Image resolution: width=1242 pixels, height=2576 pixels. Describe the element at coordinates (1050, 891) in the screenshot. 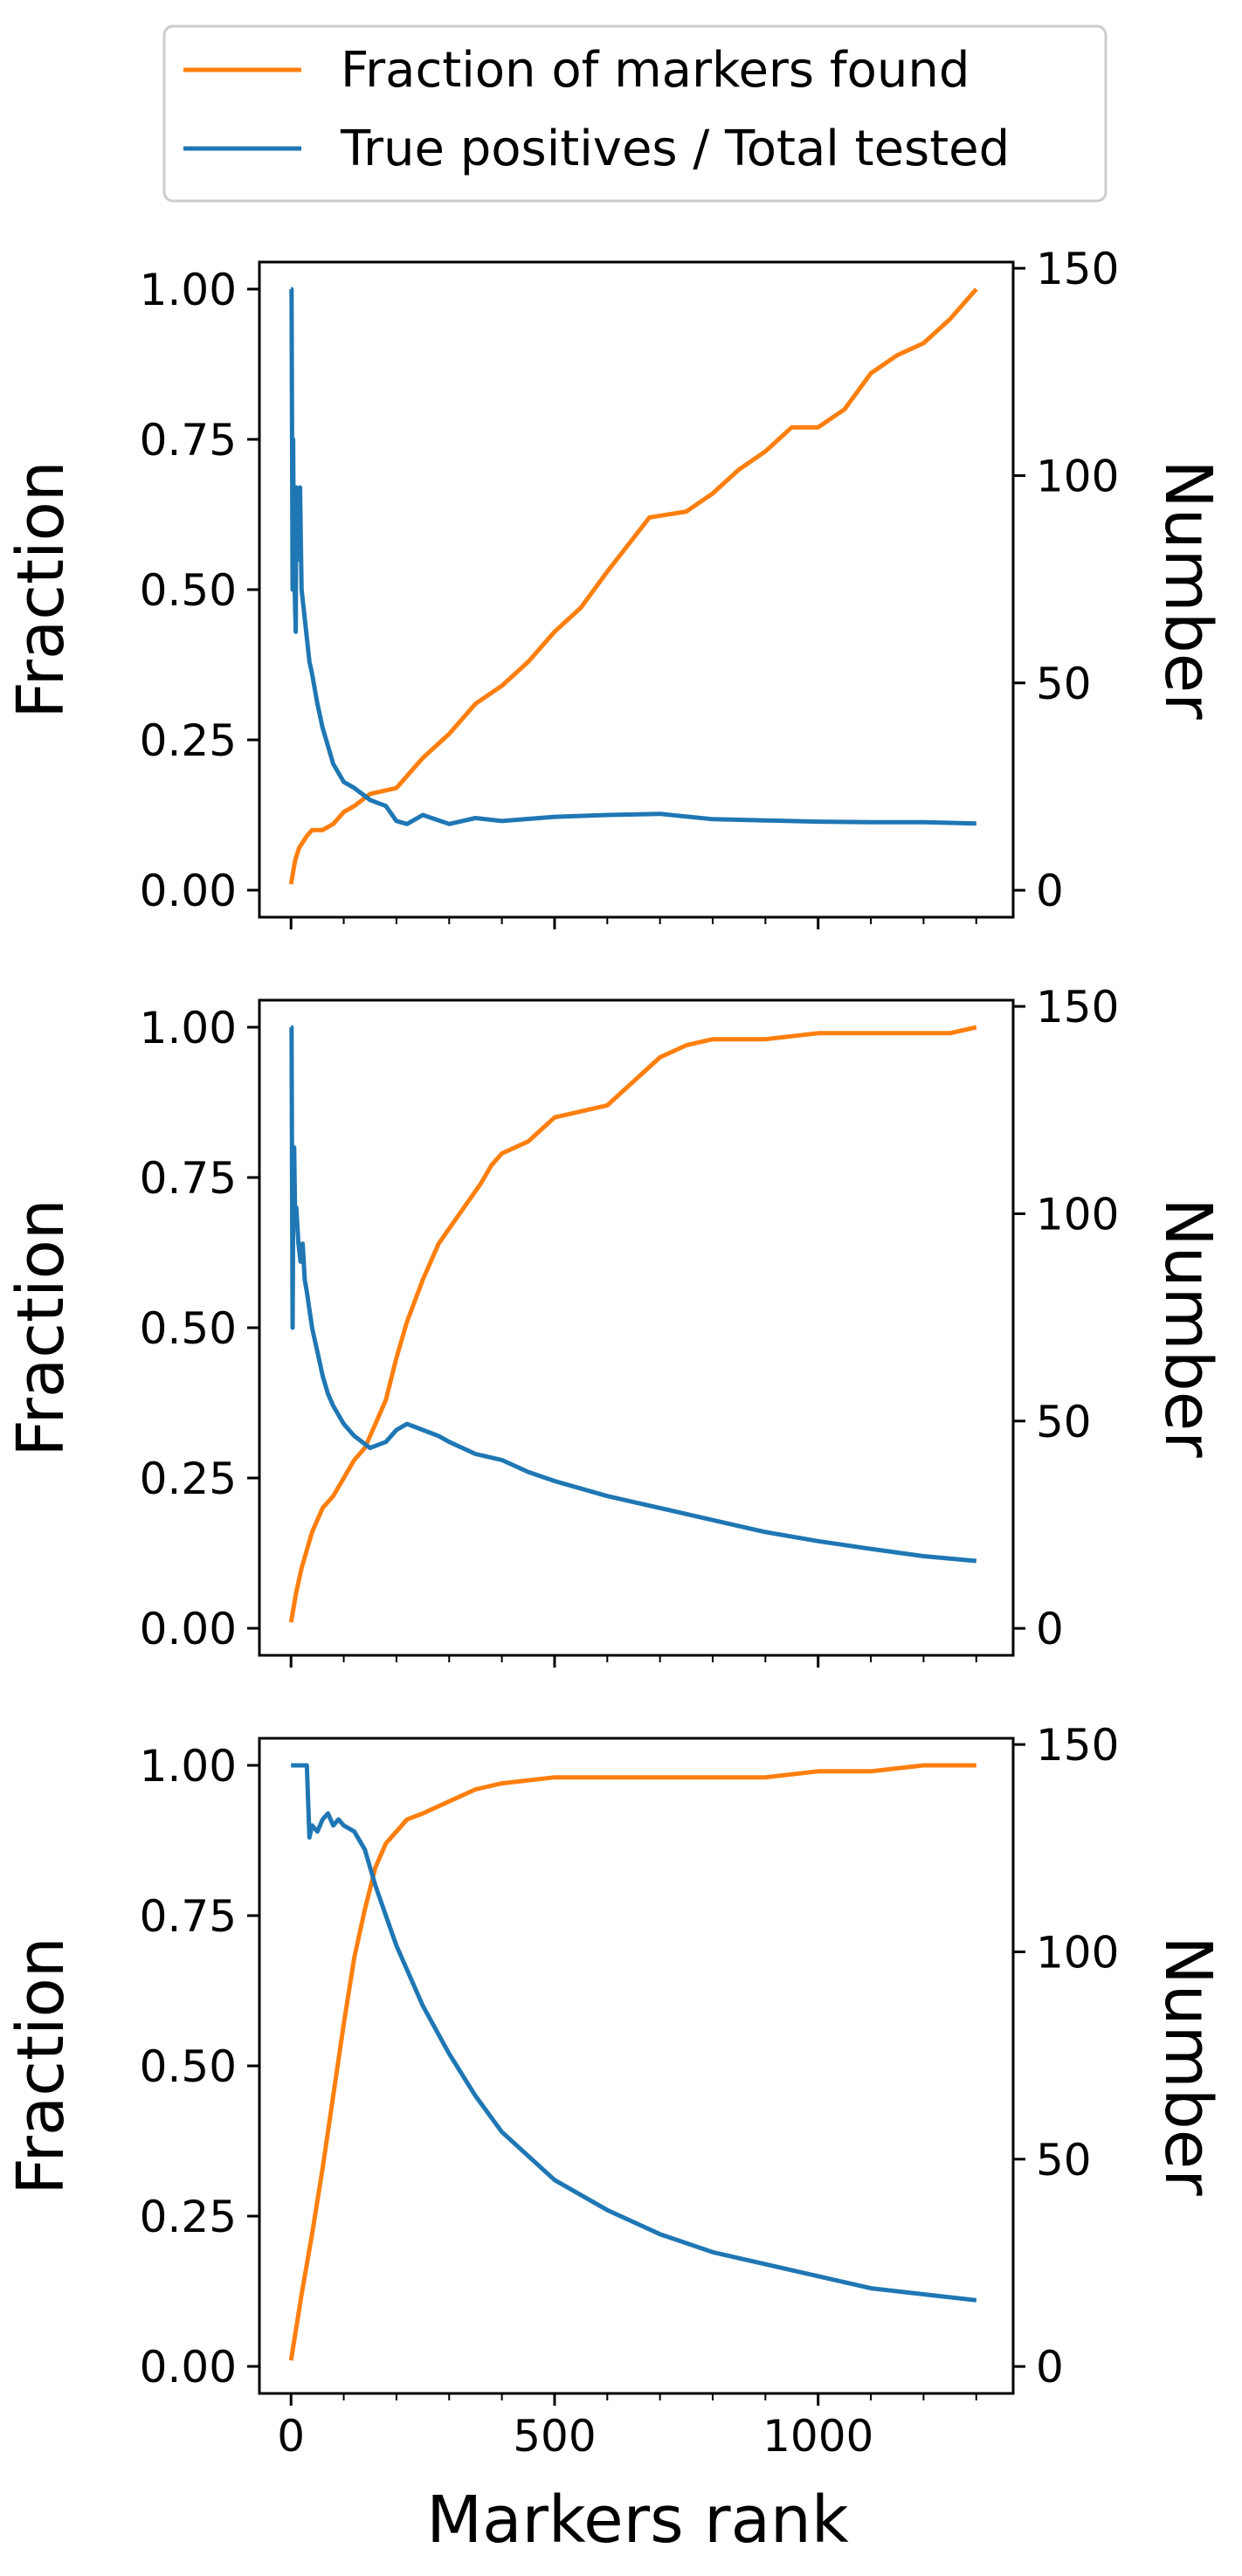

I see `panel-1-right-tick-label: 0` at that location.